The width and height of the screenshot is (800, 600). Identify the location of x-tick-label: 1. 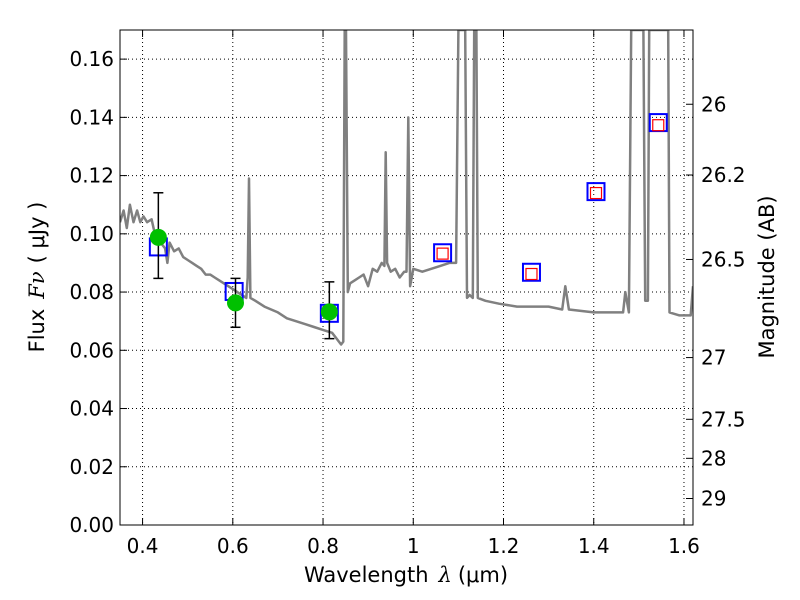
(413, 546).